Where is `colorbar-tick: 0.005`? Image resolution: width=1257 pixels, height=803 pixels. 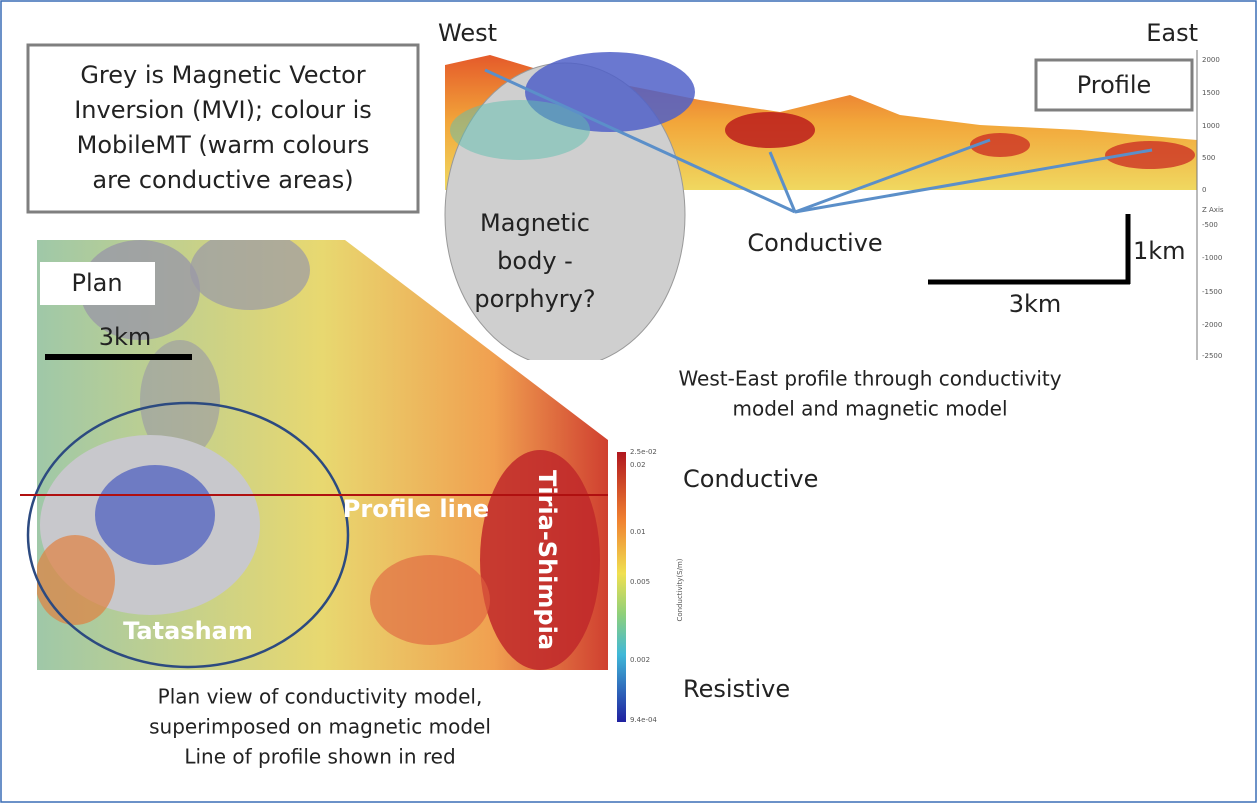
colorbar-tick: 0.005 is located at coordinates (640, 582).